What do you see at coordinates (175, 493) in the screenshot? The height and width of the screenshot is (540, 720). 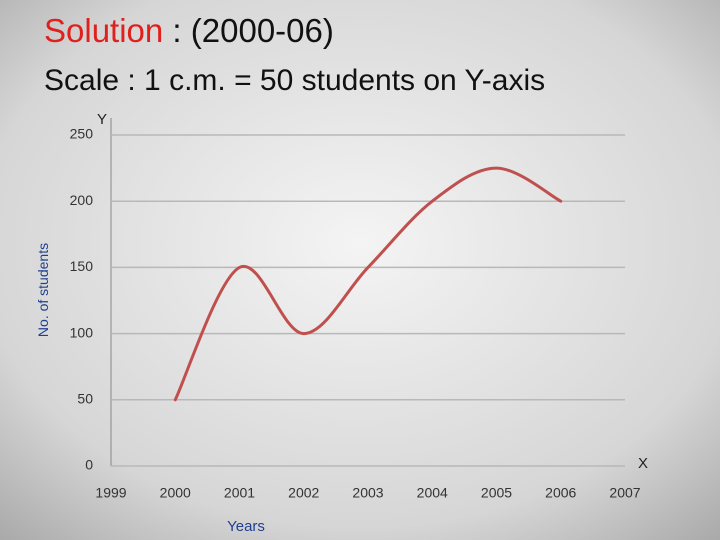 I see `x-tick-label: 2000` at bounding box center [175, 493].